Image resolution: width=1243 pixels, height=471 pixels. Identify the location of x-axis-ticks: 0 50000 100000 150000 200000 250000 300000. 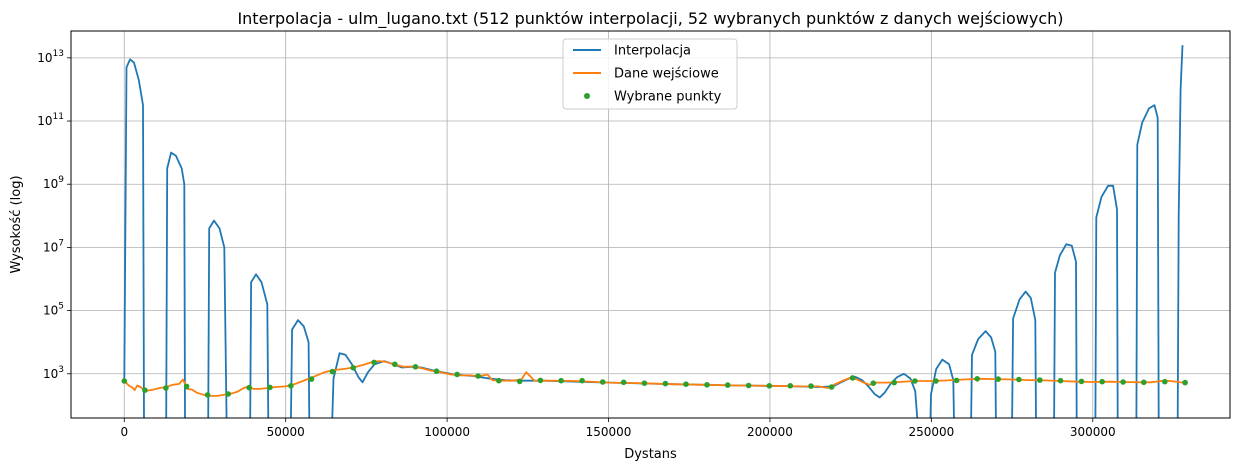
(618, 428).